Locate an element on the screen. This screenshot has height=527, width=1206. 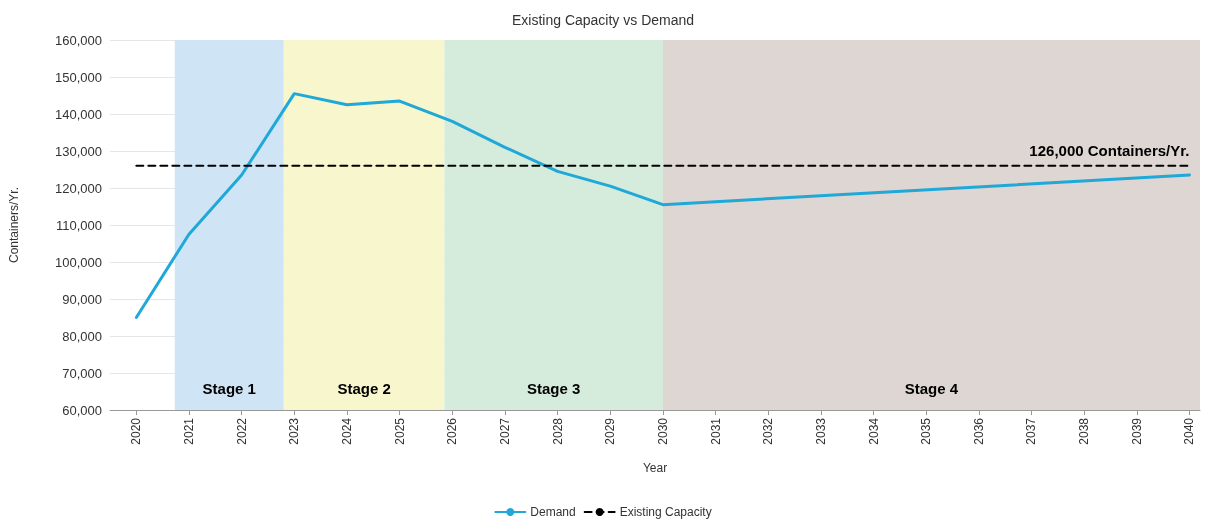
y-tick-label: 80,000 is located at coordinates (82, 336).